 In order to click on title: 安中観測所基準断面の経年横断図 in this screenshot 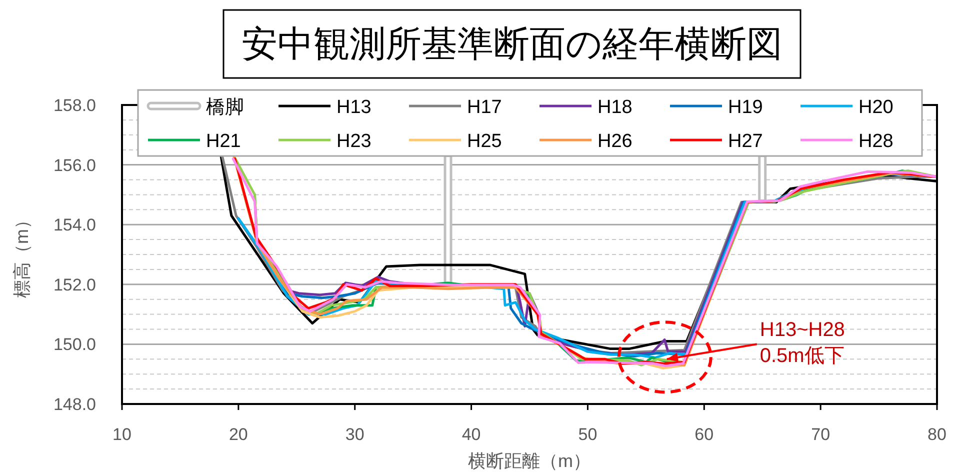, I will do `click(512, 44)`.